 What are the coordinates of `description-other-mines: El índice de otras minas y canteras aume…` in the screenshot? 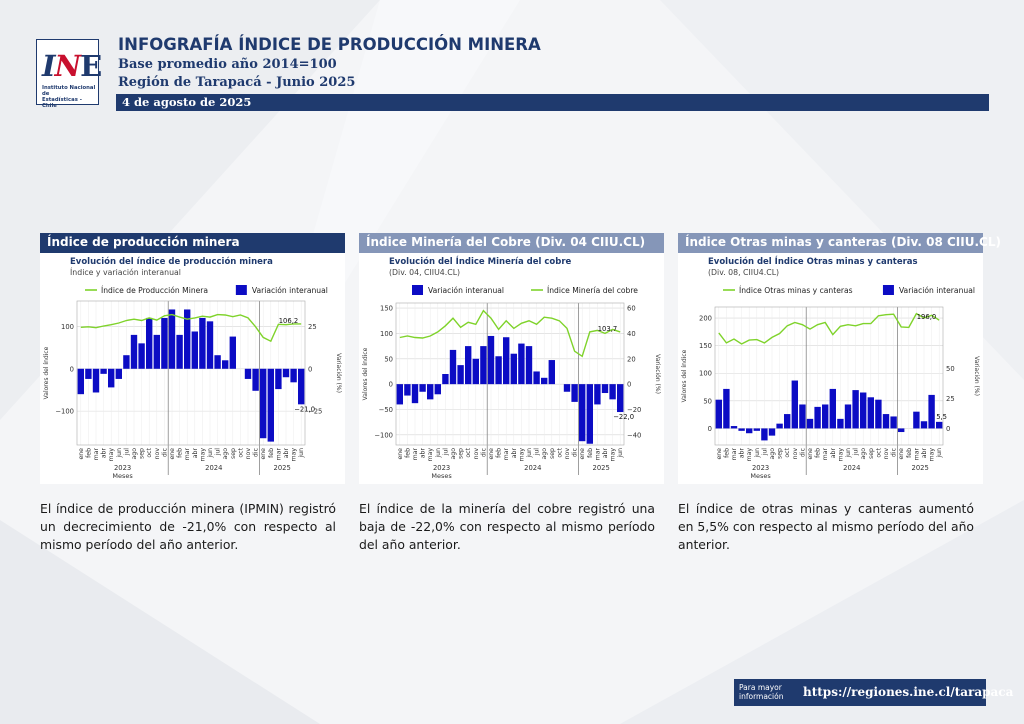 It's located at (826, 526).